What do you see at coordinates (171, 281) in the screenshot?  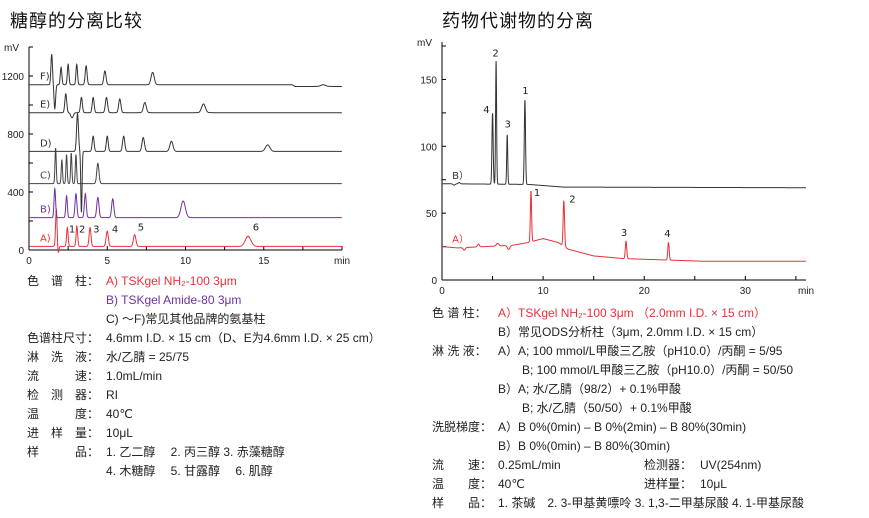 I see `condition-value: A) TSKgel NH₂-100 3μm` at bounding box center [171, 281].